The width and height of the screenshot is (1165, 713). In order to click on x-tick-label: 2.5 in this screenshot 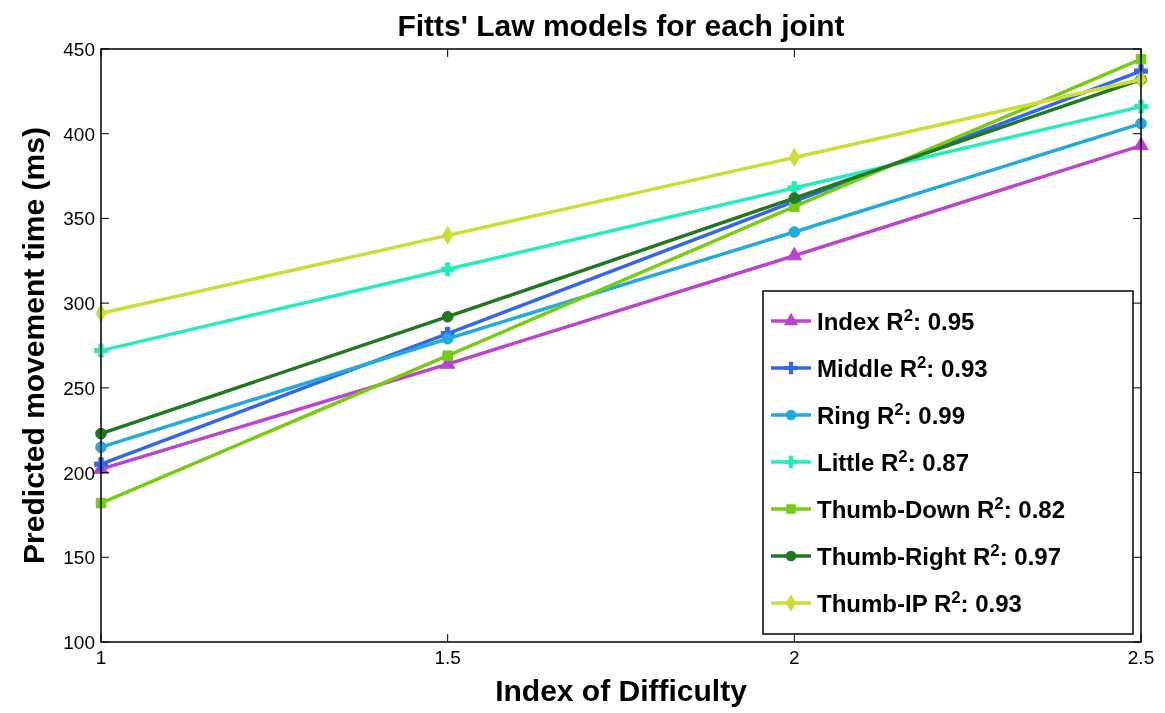, I will do `click(1141, 657)`.